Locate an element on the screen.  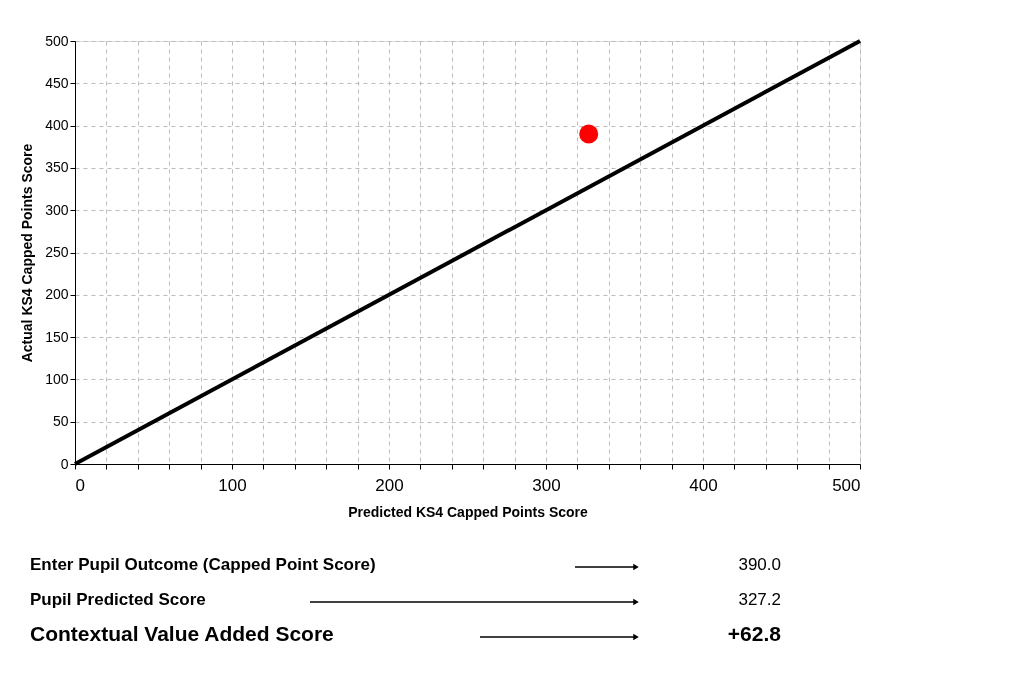
x-tick-label: 0 is located at coordinates (80, 485).